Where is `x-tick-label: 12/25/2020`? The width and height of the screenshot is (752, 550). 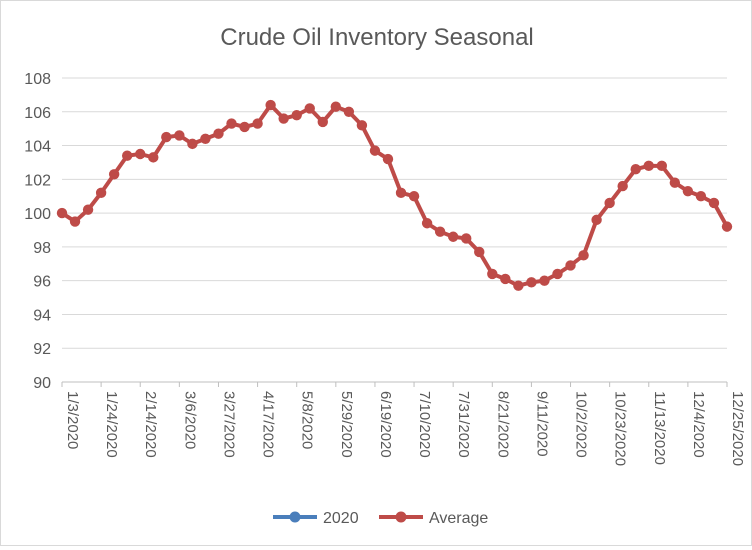
x-tick-label: 12/25/2020 is located at coordinates (737, 428).